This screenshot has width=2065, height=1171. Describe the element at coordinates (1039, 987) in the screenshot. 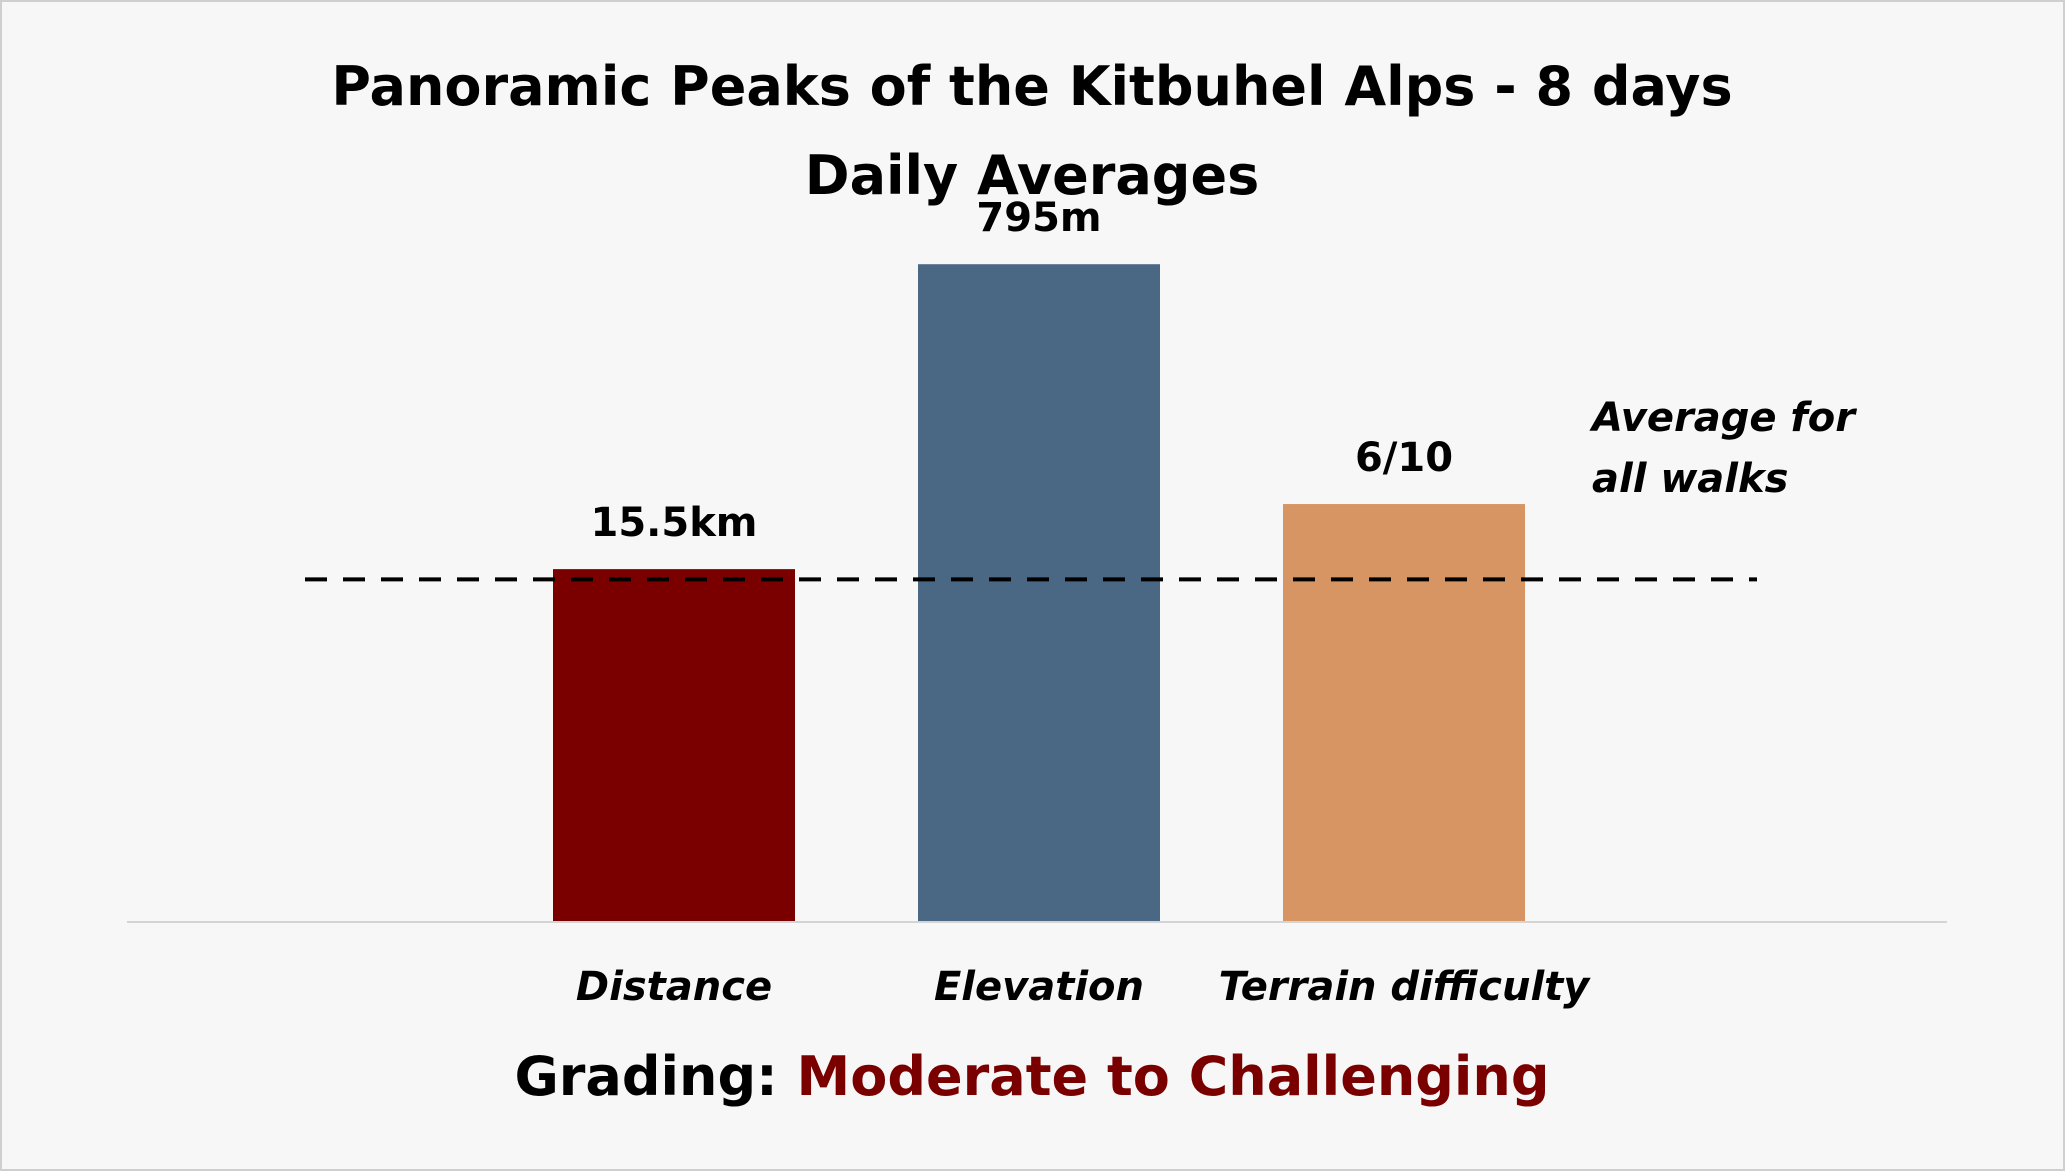

I see `x-tick-label-elevation: Elevation` at that location.